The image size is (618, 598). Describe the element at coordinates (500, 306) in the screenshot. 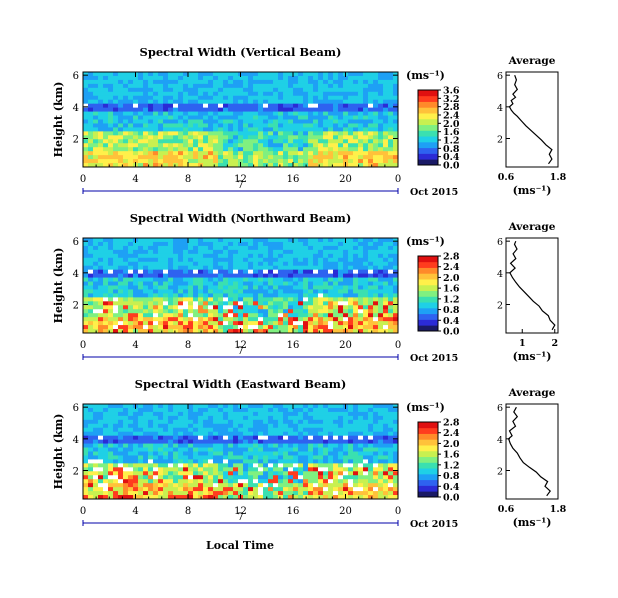

I see `average-y-tick-label: 2` at that location.